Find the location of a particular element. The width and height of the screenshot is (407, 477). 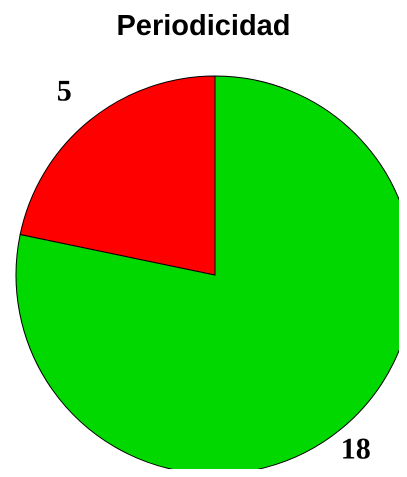

chart-title: Periodicidad is located at coordinates (203, 26).